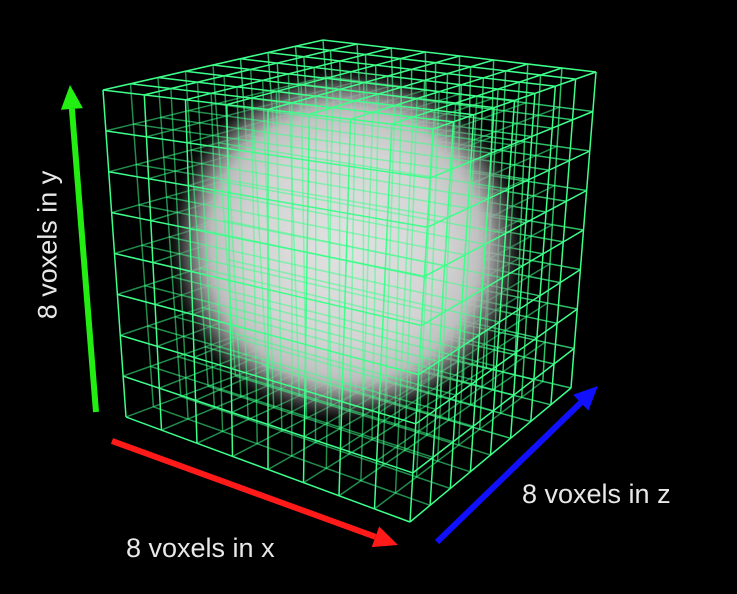  What do you see at coordinates (596, 494) in the screenshot?
I see `z-axis-label: 8 voxels in z` at bounding box center [596, 494].